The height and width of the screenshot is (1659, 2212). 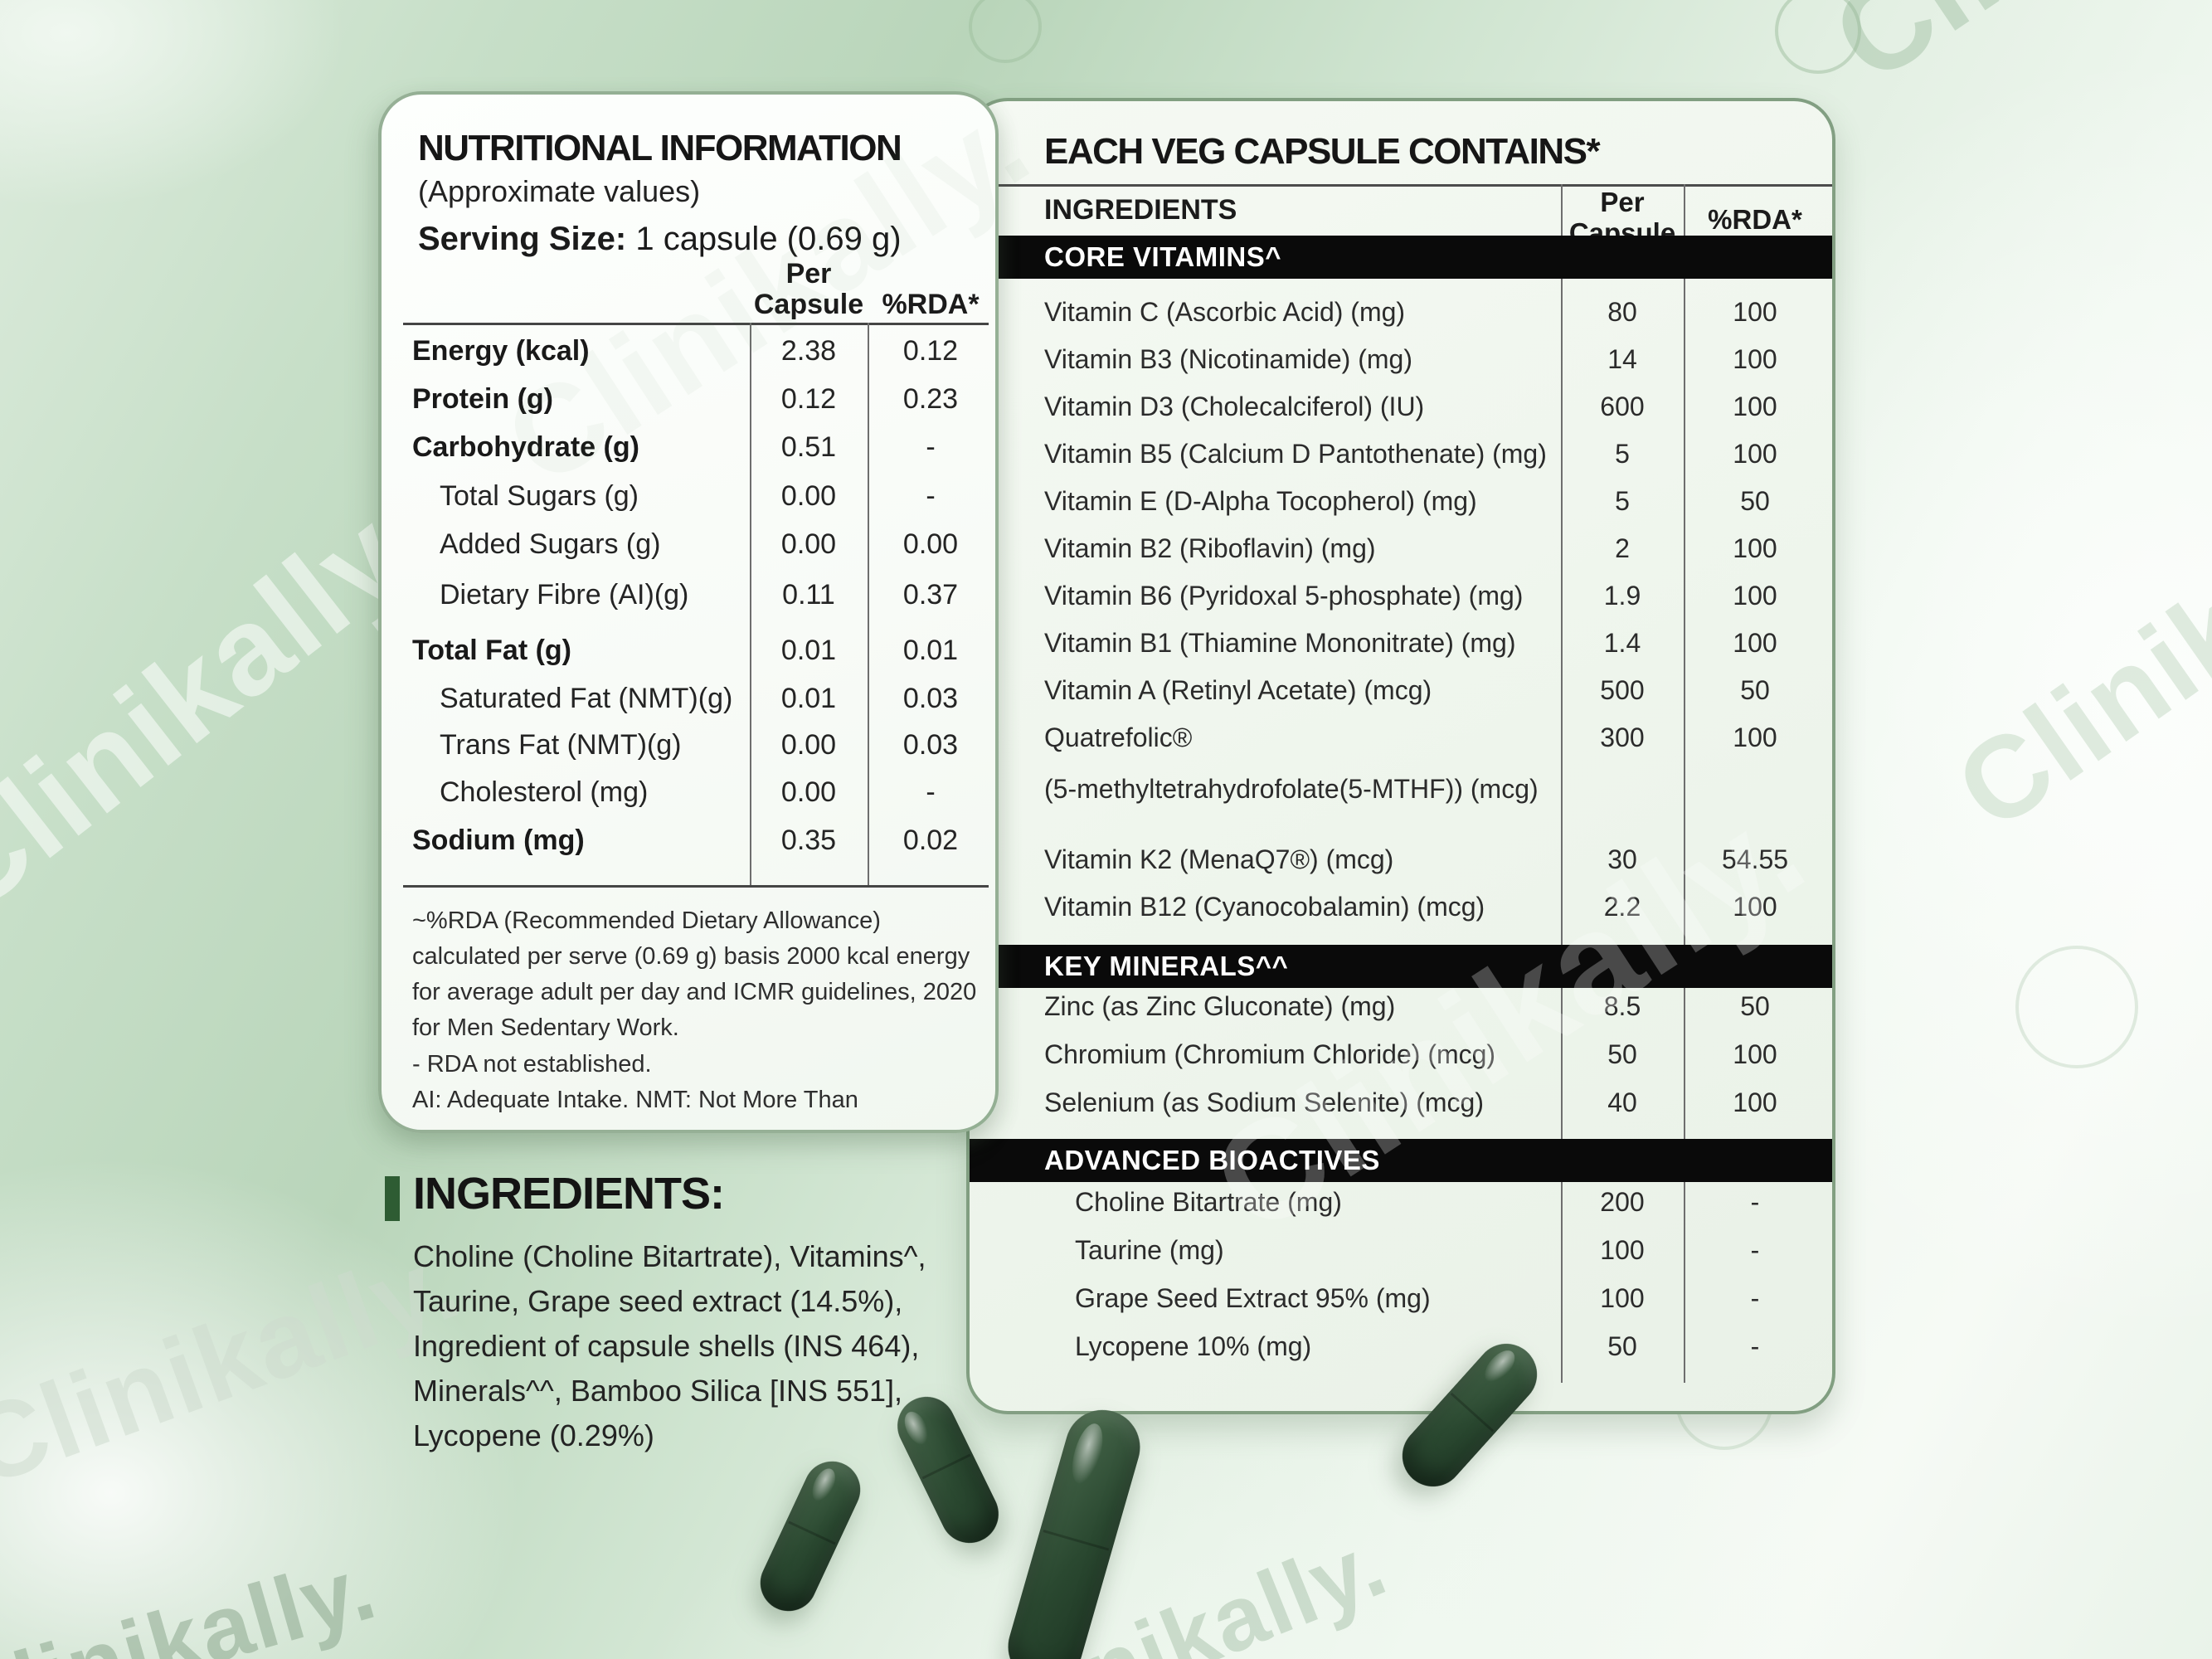 I want to click on section-header-advanced-bioactives: ADVANCED BIOACTIVES, so click(x=1401, y=1160).